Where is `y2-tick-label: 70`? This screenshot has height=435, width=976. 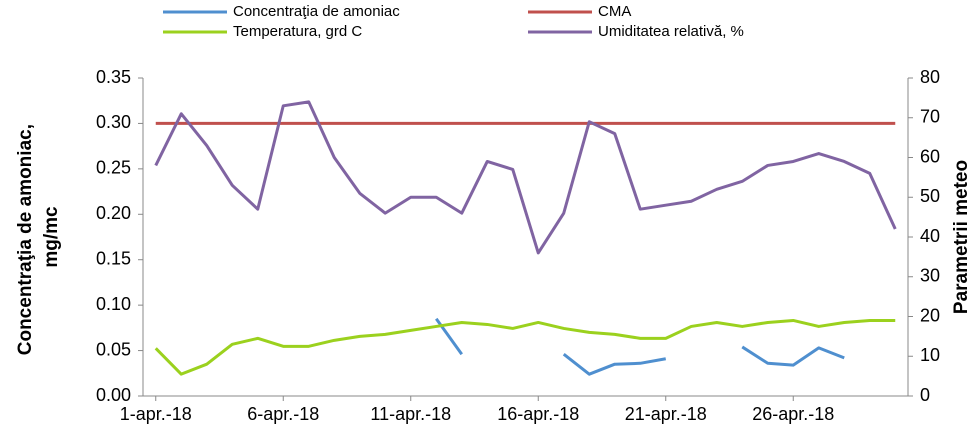
y2-tick-label: 70 is located at coordinates (930, 117).